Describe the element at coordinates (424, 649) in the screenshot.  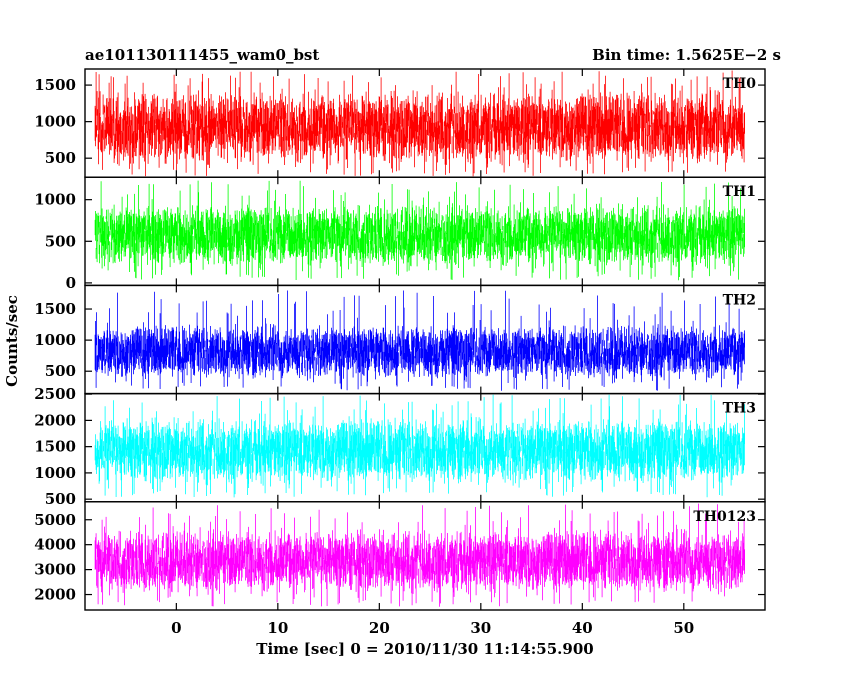
I see `x-axis-title: Time [sec] 0 = 2010/11/30 11:14:55.900` at that location.